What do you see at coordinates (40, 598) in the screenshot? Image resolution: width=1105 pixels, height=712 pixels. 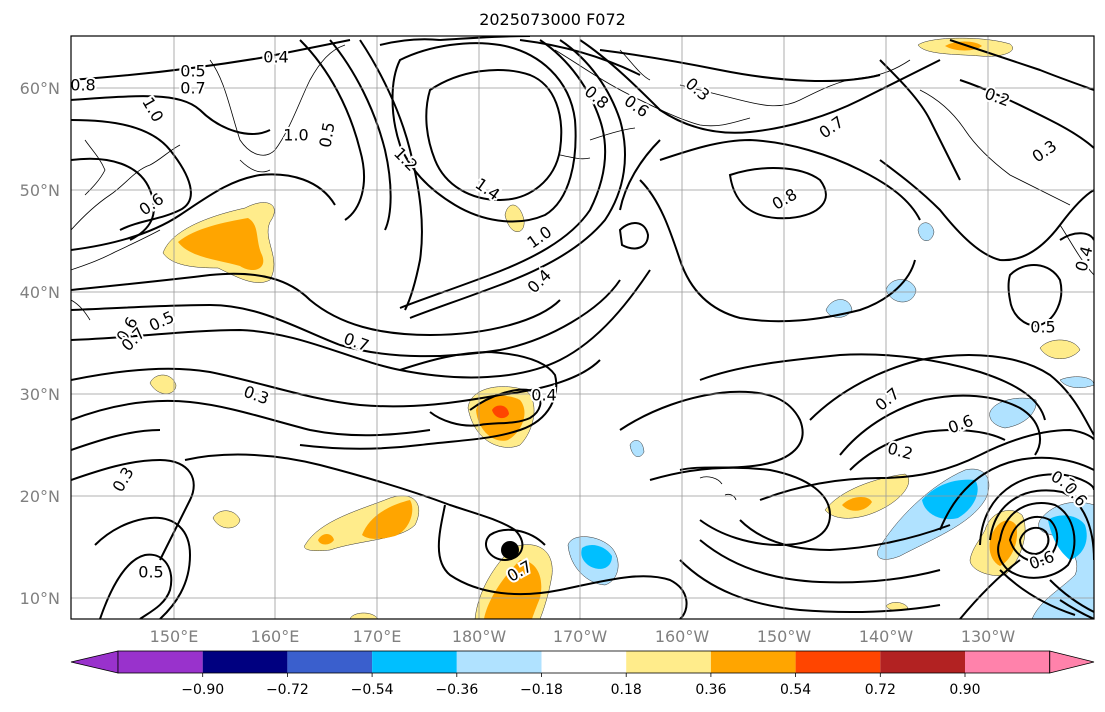 I see `lat-label: 10°N` at bounding box center [40, 598].